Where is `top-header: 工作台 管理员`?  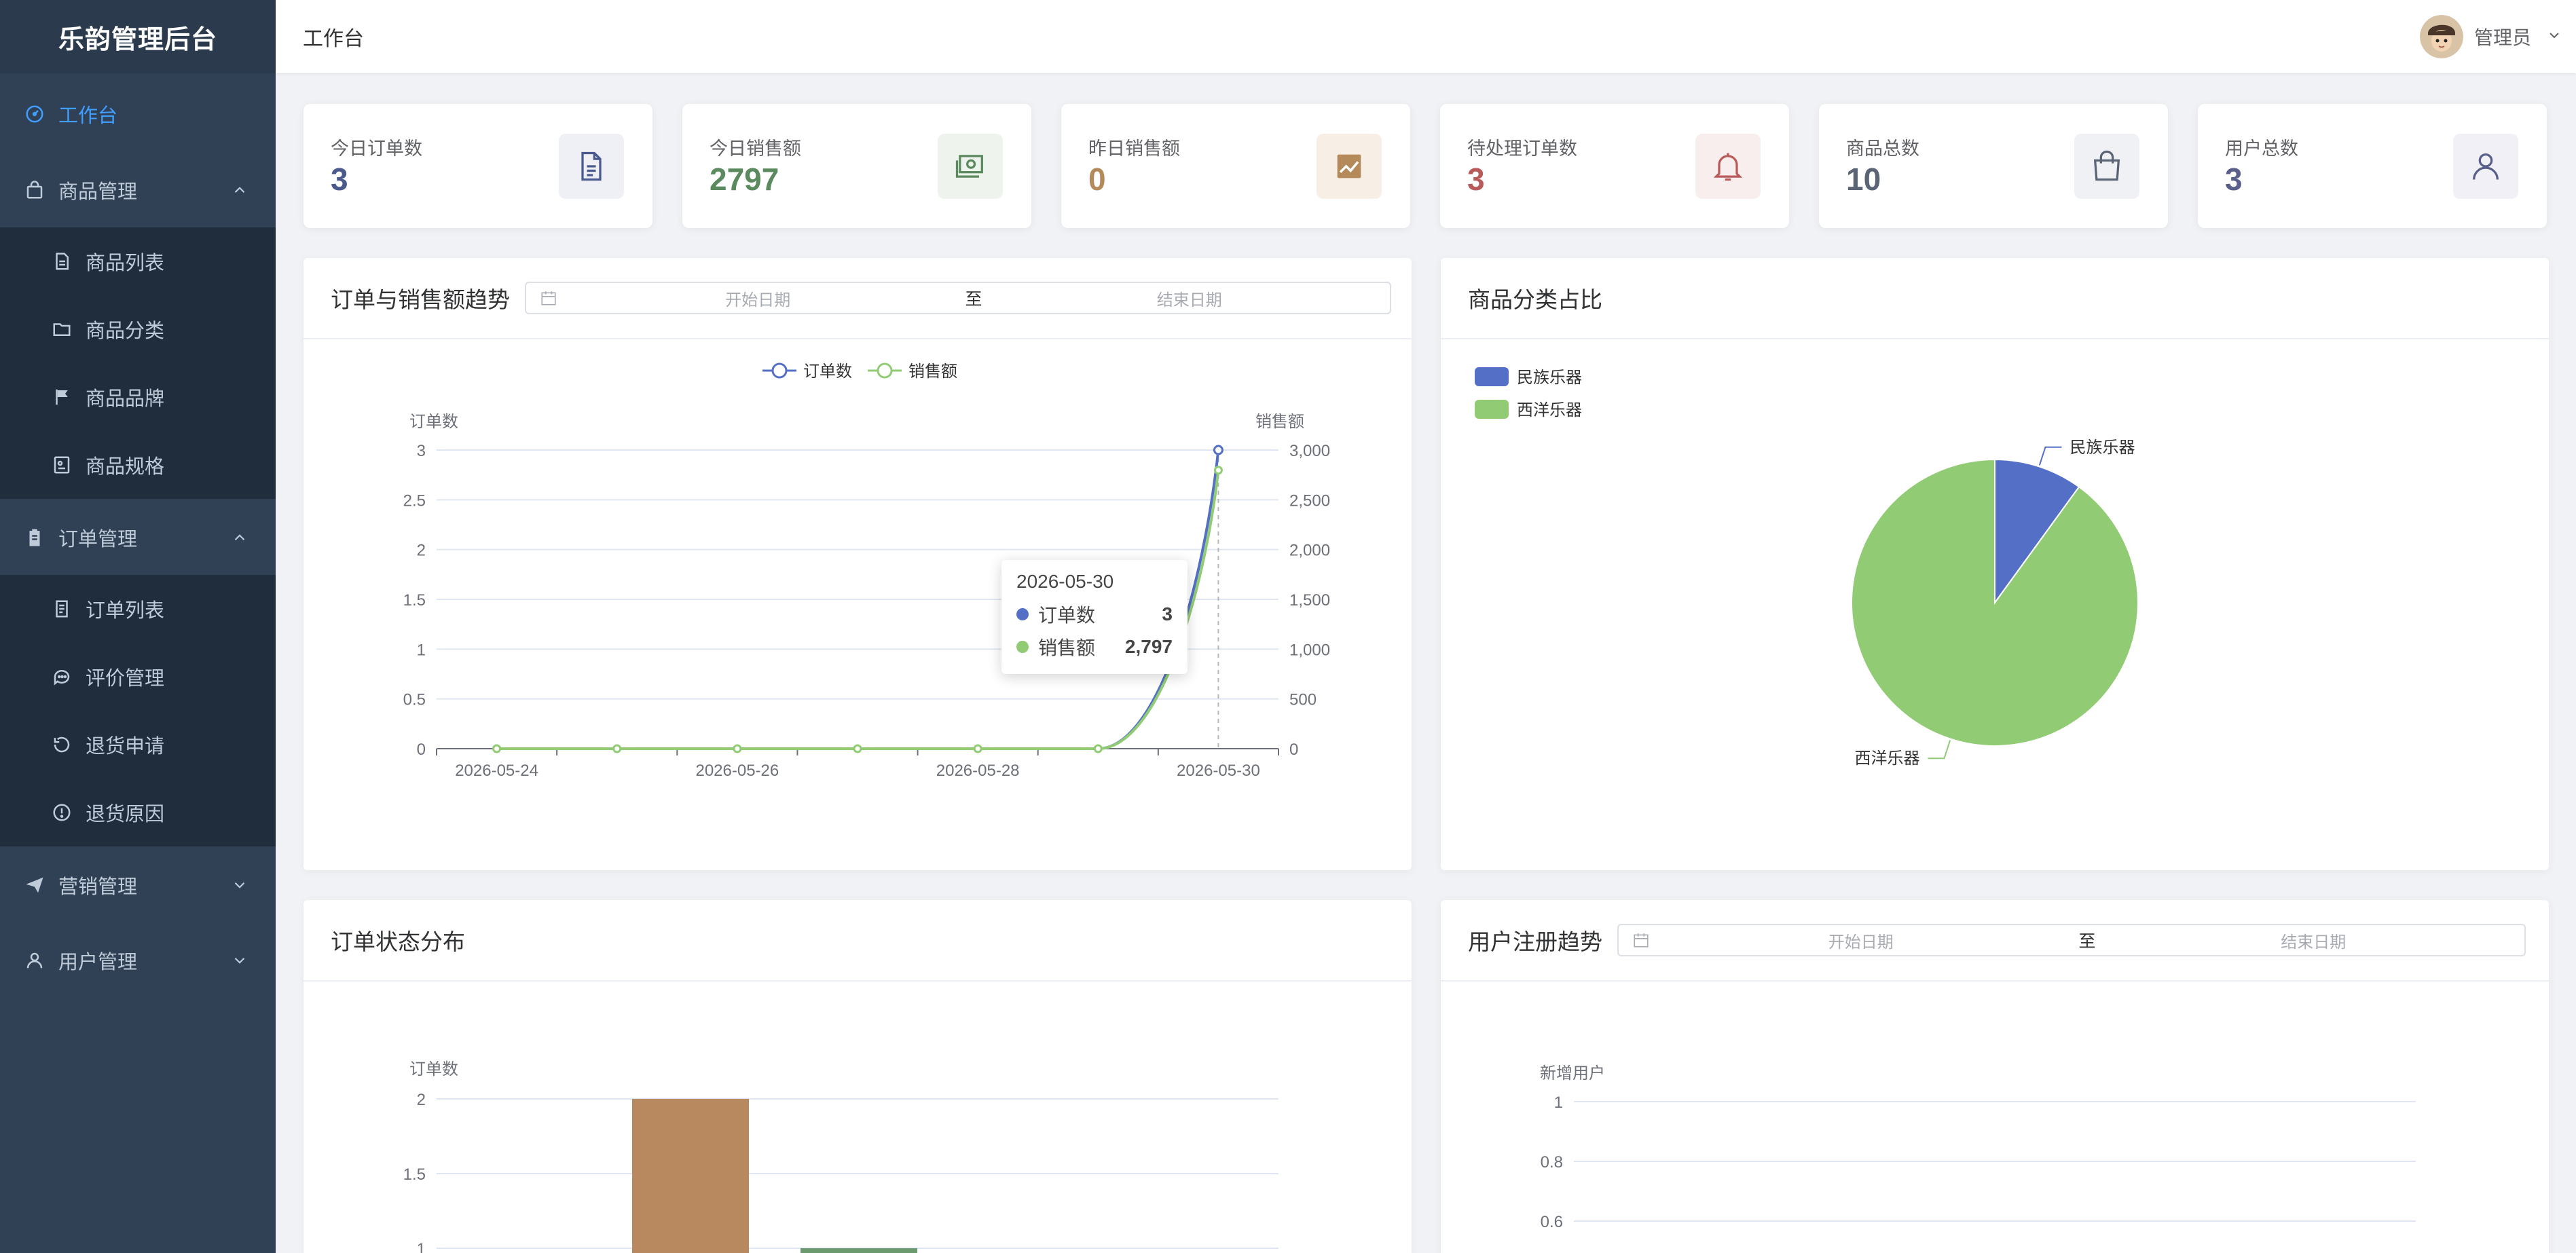 top-header: 工作台 管理员 is located at coordinates (1426, 36).